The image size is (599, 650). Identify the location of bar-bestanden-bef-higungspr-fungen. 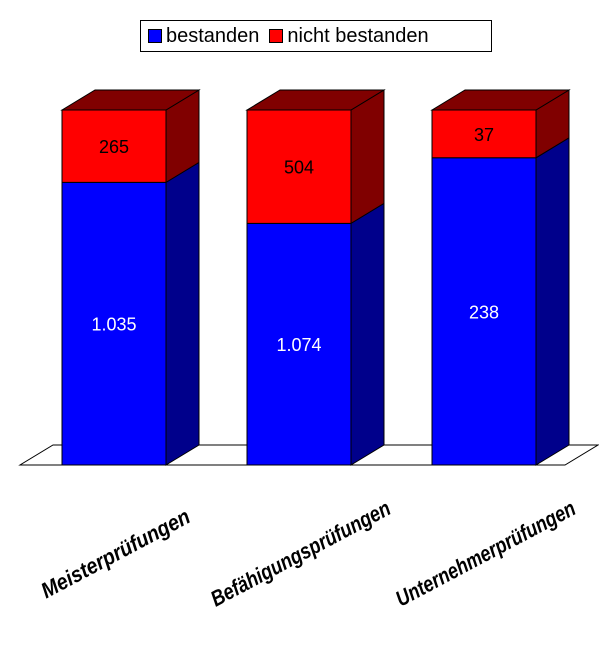
(299, 344).